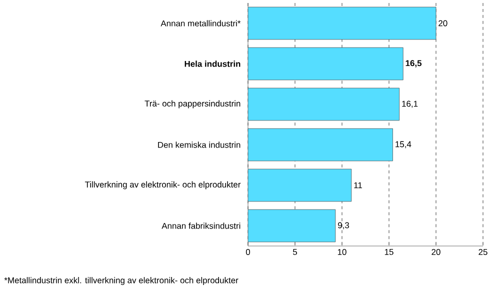 The image size is (494, 289). What do you see at coordinates (404, 144) in the screenshot?
I see `data-label: 15,4` at bounding box center [404, 144].